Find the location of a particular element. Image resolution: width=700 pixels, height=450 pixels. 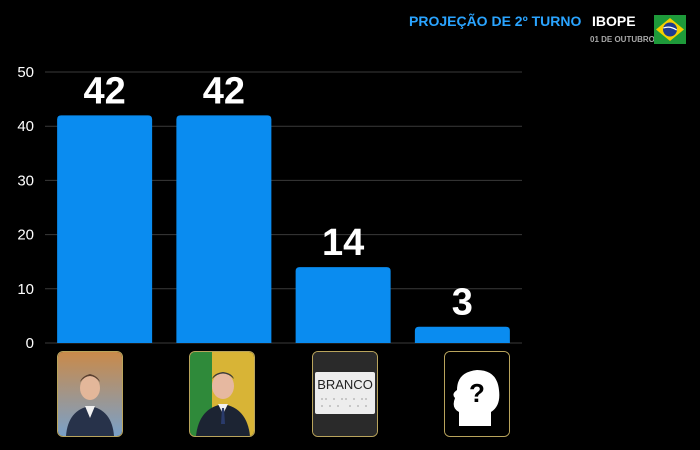

bar-value-label: 3 is located at coordinates (462, 303).